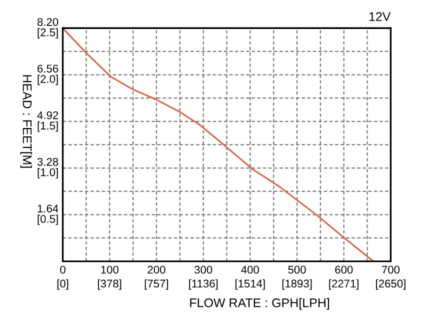 This screenshot has height=335, width=439. What do you see at coordinates (203, 284) in the screenshot?
I see `x2-tick-label: [1136]` at bounding box center [203, 284].